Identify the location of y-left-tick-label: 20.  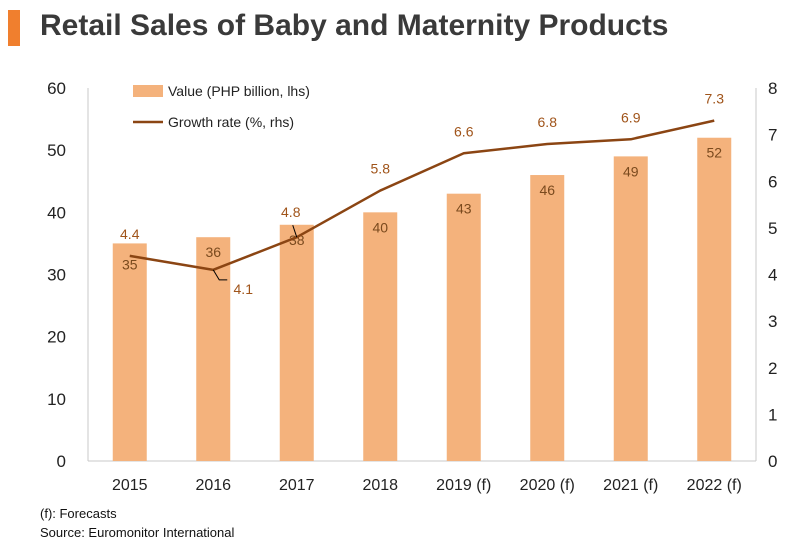
(56, 337).